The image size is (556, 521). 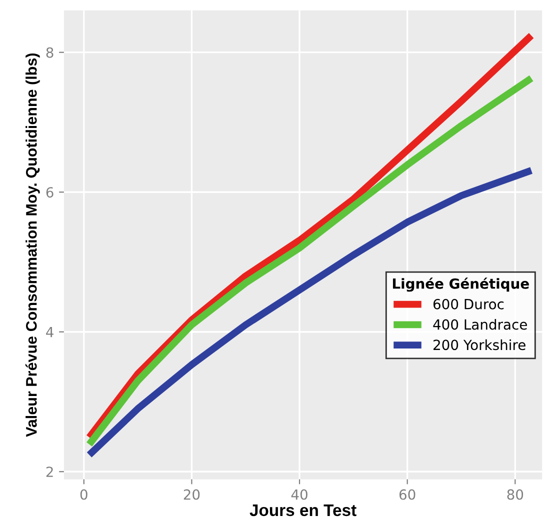 I want to click on y-tick-label: 8, so click(x=50, y=52).